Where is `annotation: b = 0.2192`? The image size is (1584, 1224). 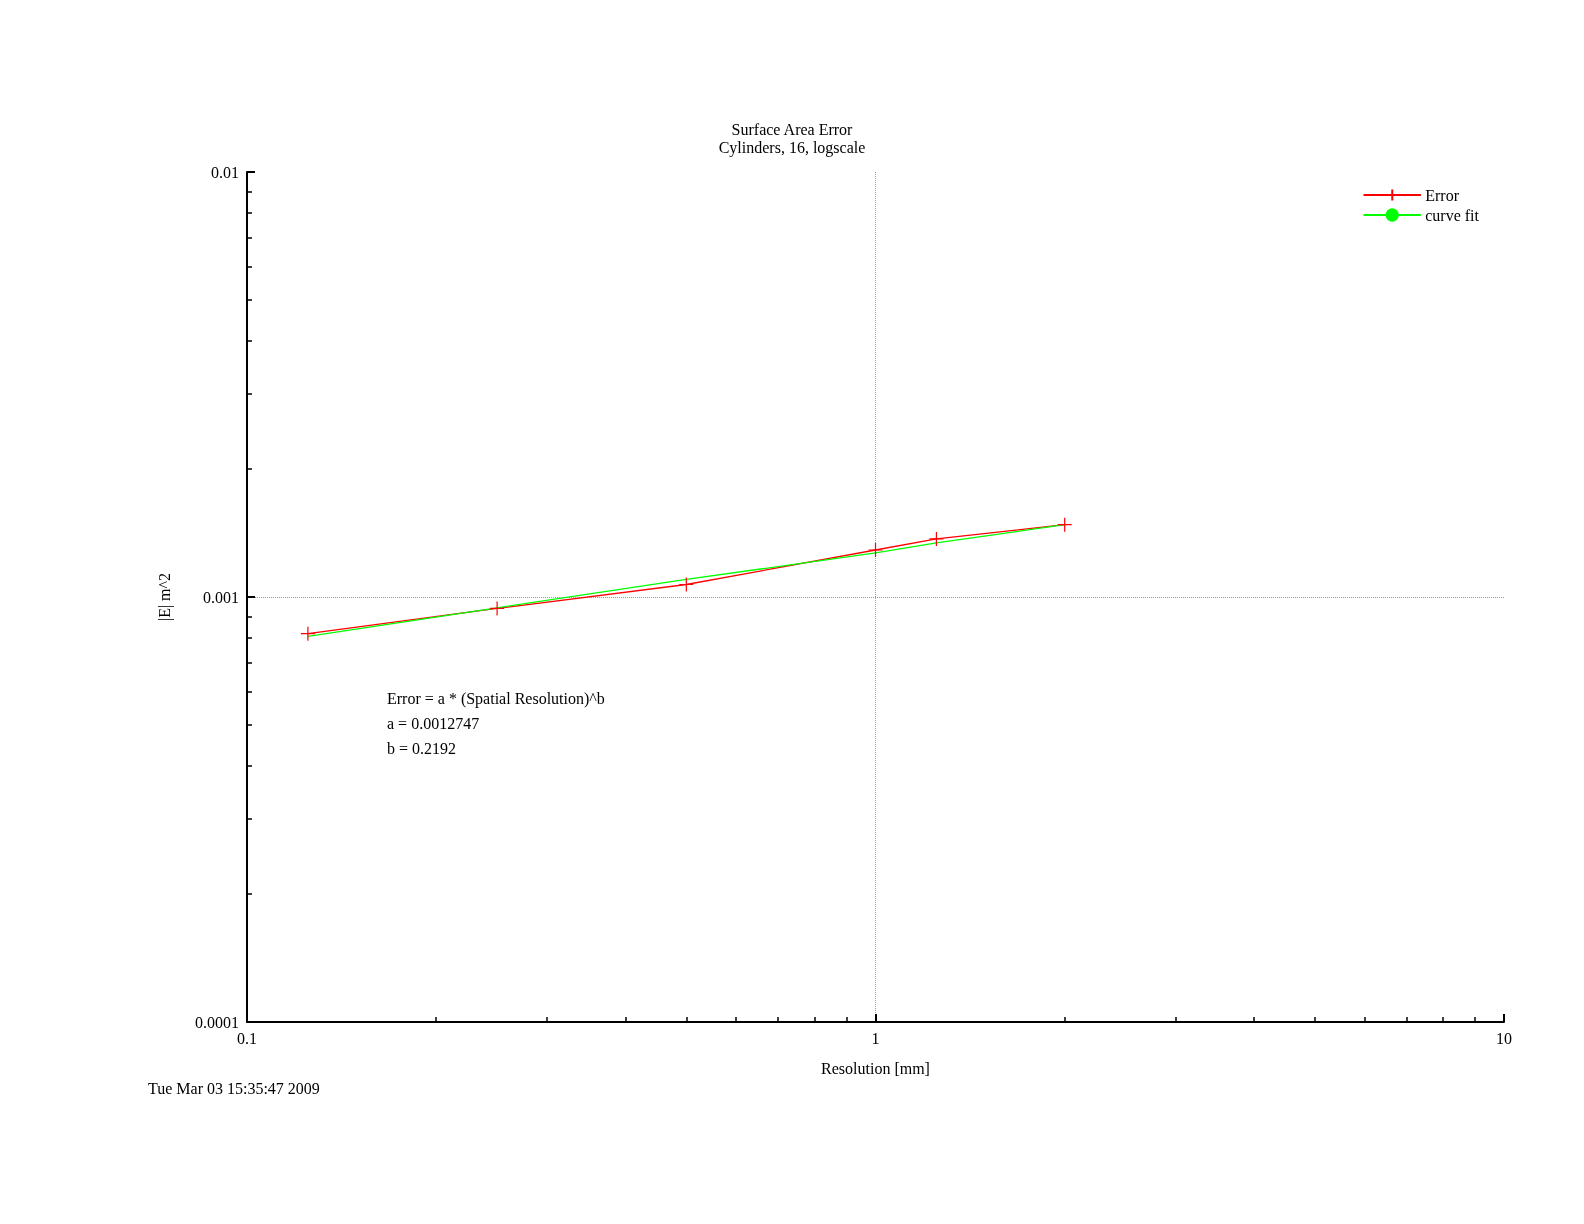
annotation: b = 0.2192 is located at coordinates (422, 748).